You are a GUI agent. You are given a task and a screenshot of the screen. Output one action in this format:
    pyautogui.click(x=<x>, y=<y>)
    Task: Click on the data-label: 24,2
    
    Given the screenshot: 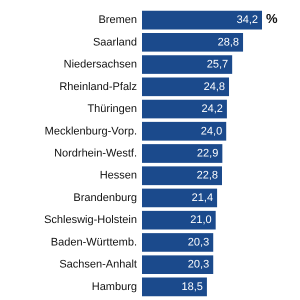 What is the action you would take?
    pyautogui.click(x=212, y=109)
    